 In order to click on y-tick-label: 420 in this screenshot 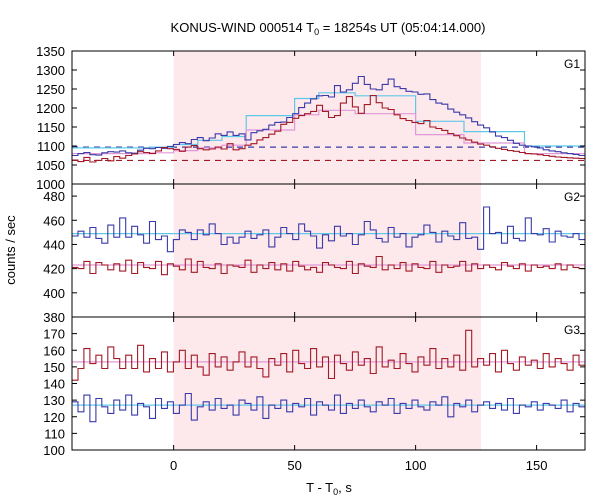, I will do `click(54, 269)`.